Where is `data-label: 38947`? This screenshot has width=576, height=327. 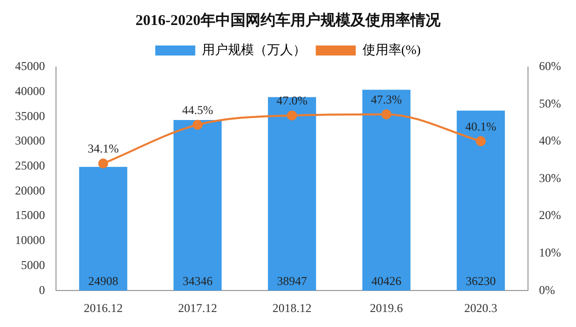 data-label: 38947 is located at coordinates (292, 281).